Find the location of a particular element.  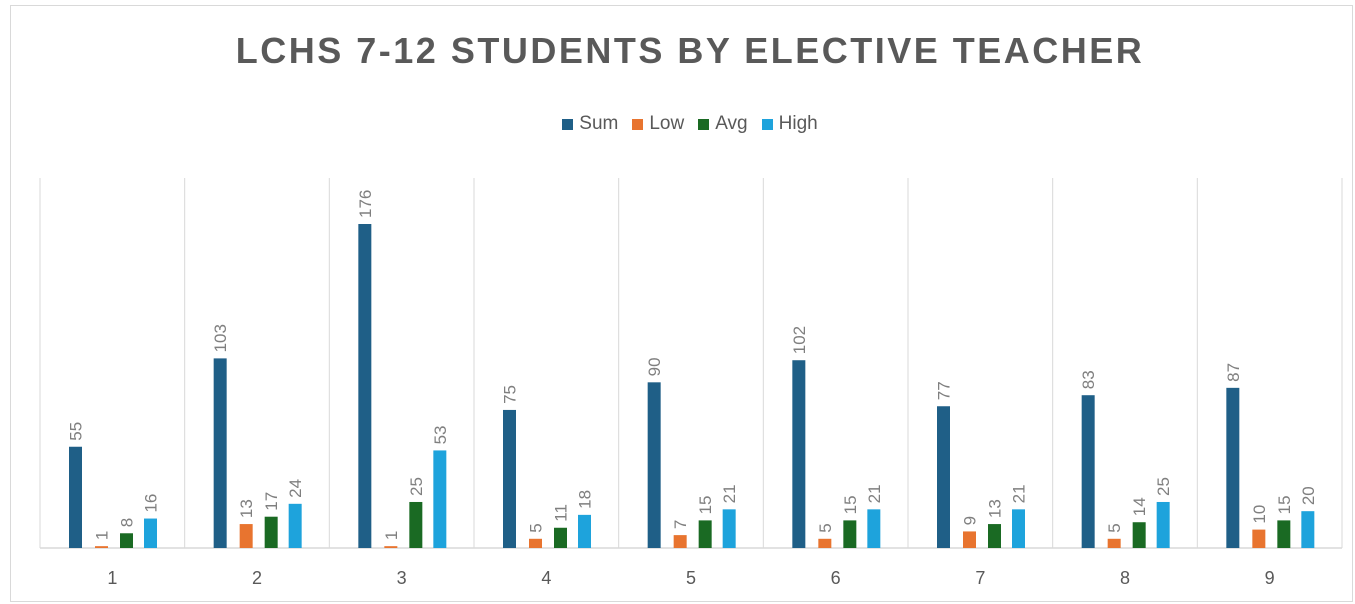

data-label: 77 is located at coordinates (944, 390).